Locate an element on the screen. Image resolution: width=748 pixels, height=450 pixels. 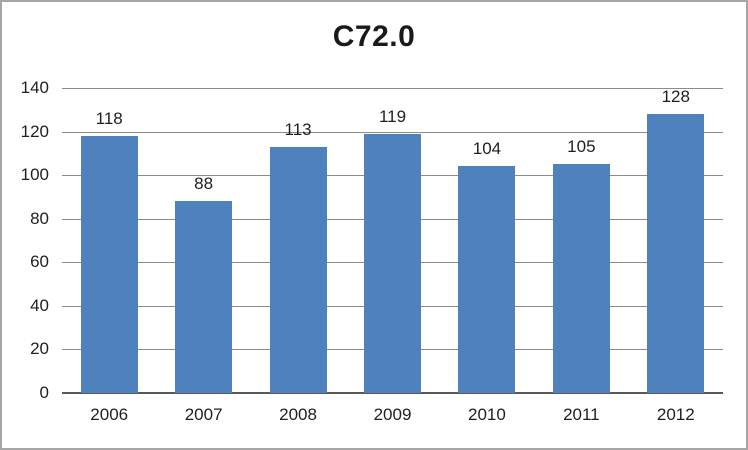
y-tick-label: 60 is located at coordinates (39, 262).